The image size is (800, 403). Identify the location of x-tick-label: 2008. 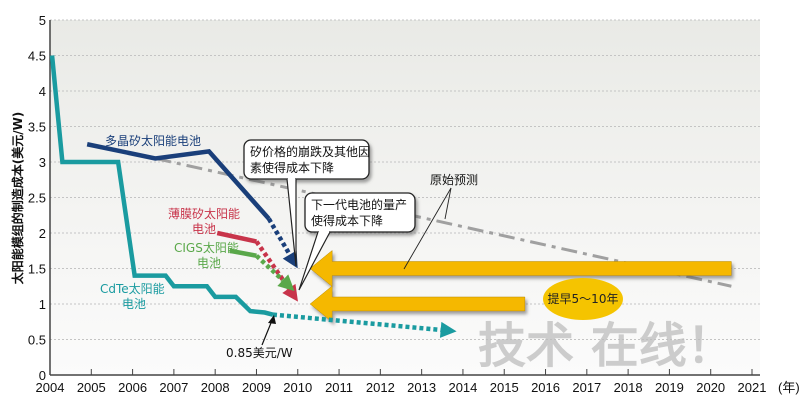
(215, 387).